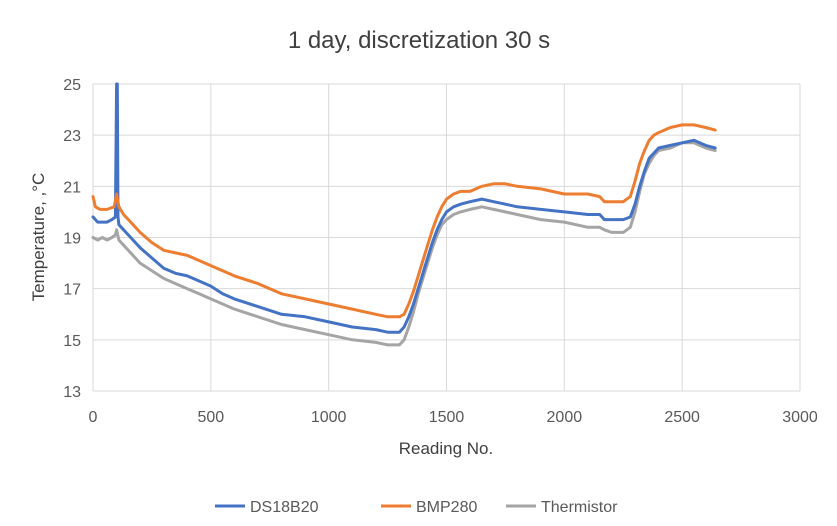 This screenshot has width=837, height=526. What do you see at coordinates (800, 417) in the screenshot?
I see `x-tick-label: 3000` at bounding box center [800, 417].